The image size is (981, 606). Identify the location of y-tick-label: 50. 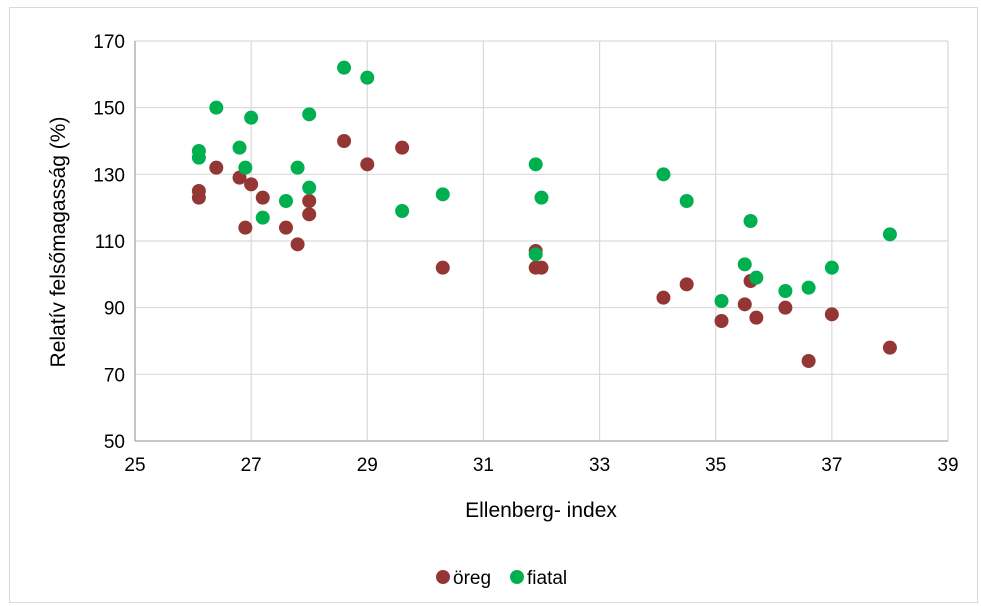
(114, 442).